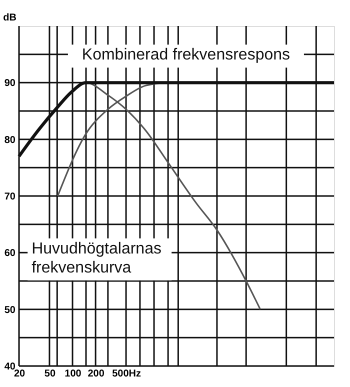 This screenshot has width=350, height=387. What do you see at coordinates (97, 258) in the screenshot?
I see `annotation: Huvudhögtalarnas frekvenskurva` at bounding box center [97, 258].